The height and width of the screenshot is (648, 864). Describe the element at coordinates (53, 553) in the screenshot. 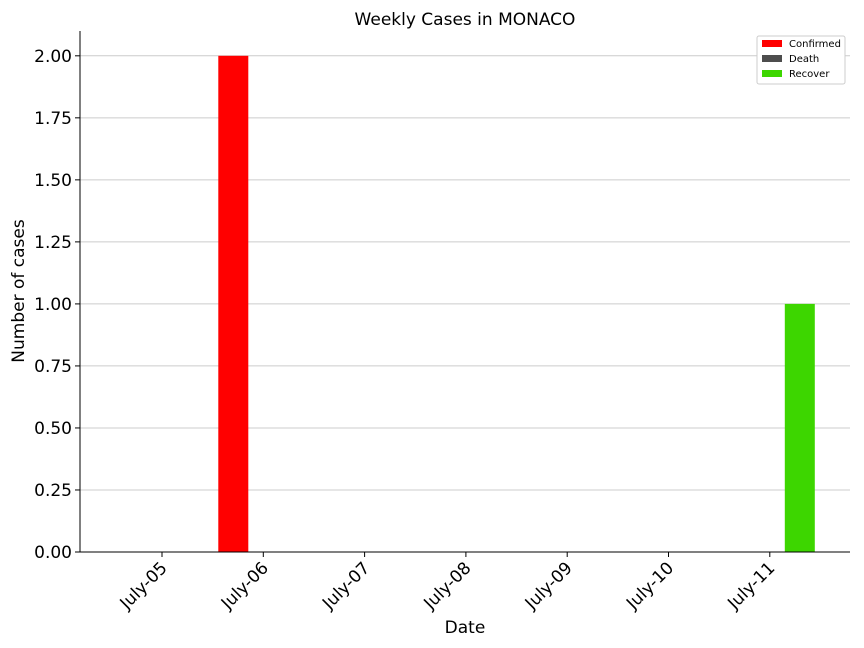

I see `y-tick-label: 0.00` at that location.